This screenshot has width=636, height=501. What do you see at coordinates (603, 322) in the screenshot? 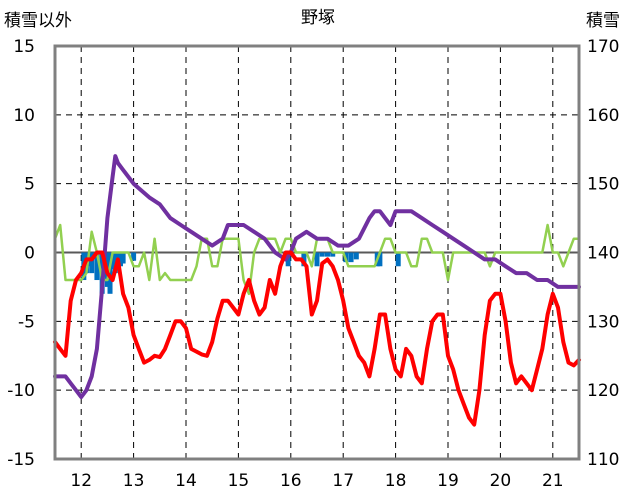
I see `right-tick-label: 130` at bounding box center [603, 322].